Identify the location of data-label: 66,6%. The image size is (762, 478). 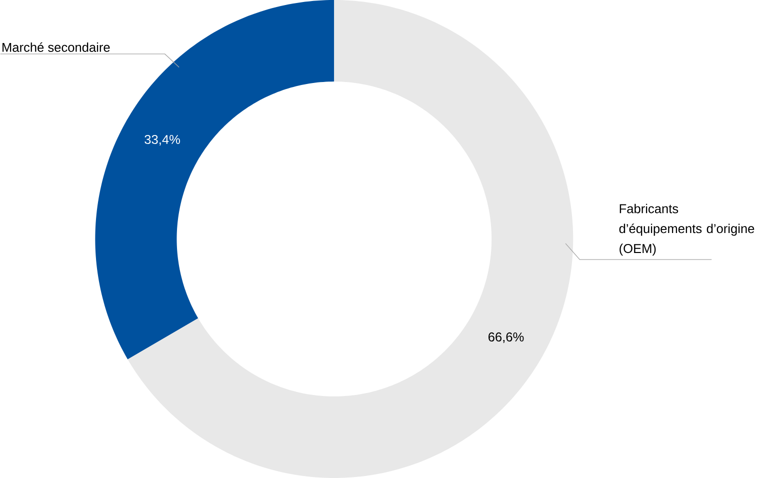
(506, 338).